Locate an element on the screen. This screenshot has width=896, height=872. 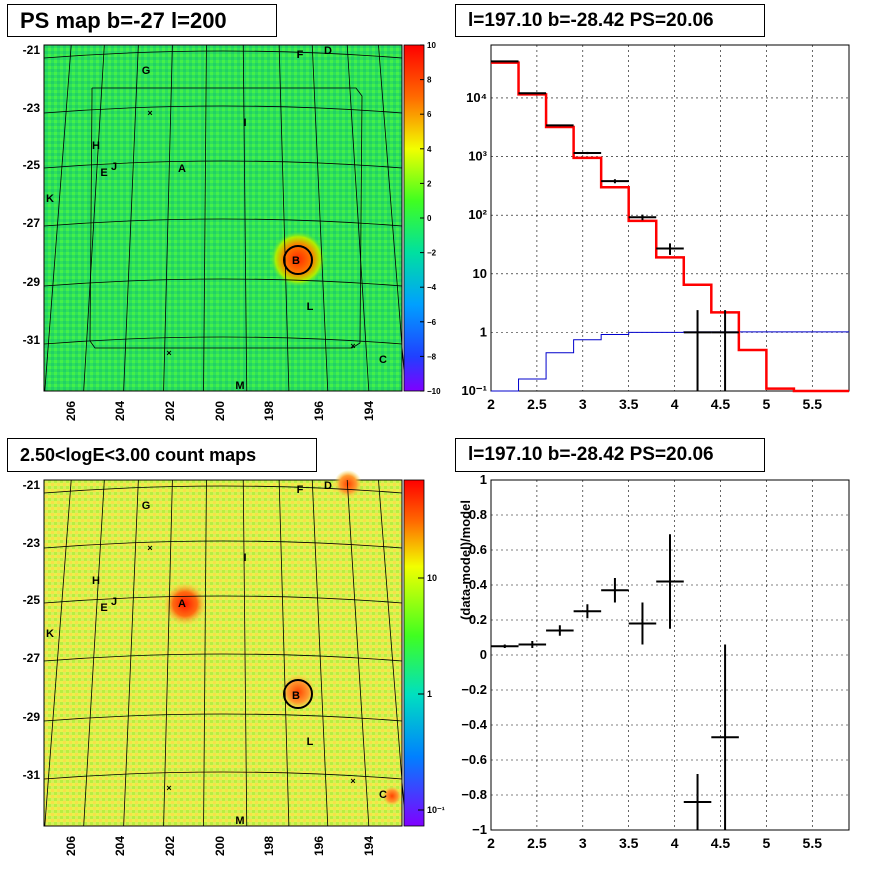
x-tick-label: 2.5 is located at coordinates (537, 843).